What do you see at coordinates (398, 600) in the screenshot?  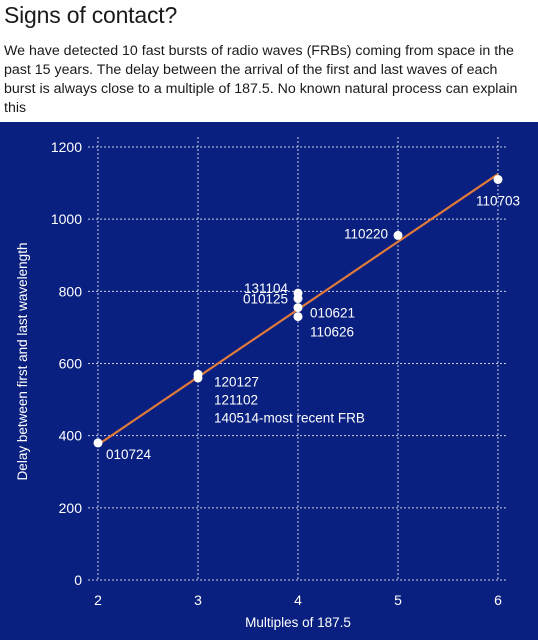 I see `x-tick-label: 5` at bounding box center [398, 600].